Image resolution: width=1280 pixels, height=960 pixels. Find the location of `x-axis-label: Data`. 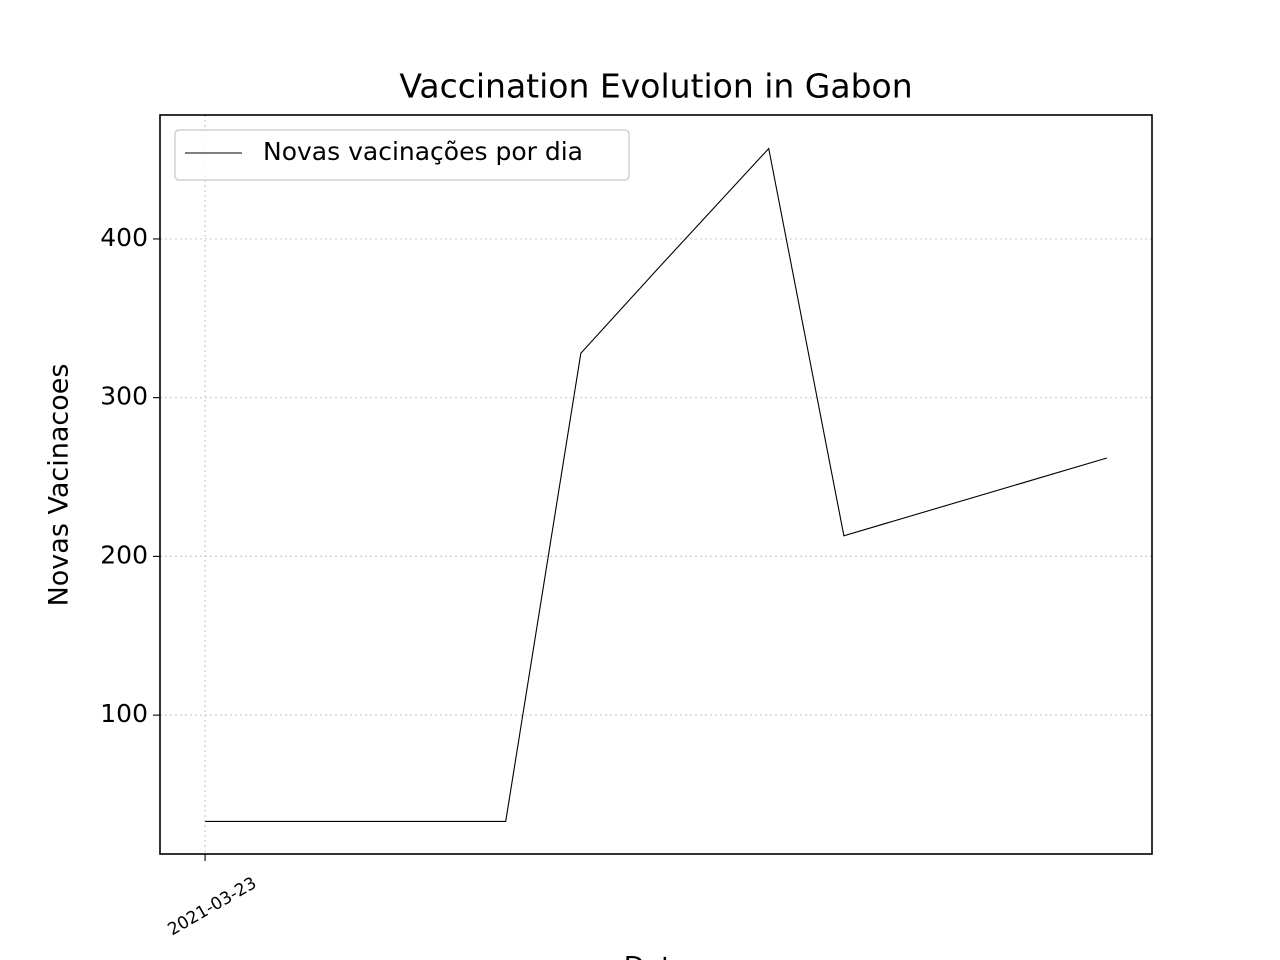

x-axis-label: Data is located at coordinates (656, 956).